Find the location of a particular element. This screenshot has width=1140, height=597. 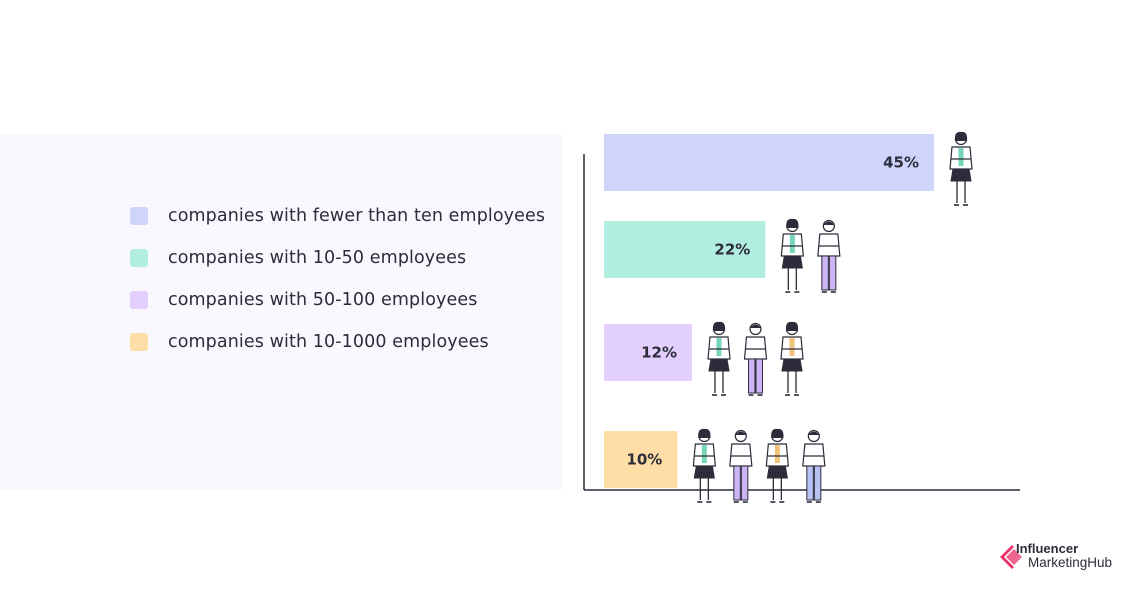

legend-label: companies with 50-100 employees is located at coordinates (323, 300).